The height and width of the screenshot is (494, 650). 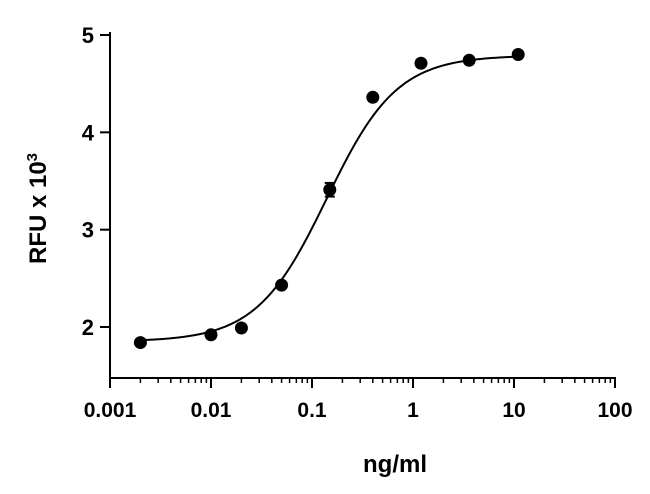 What do you see at coordinates (413, 410) in the screenshot?
I see `x-tick-label: 1` at bounding box center [413, 410].